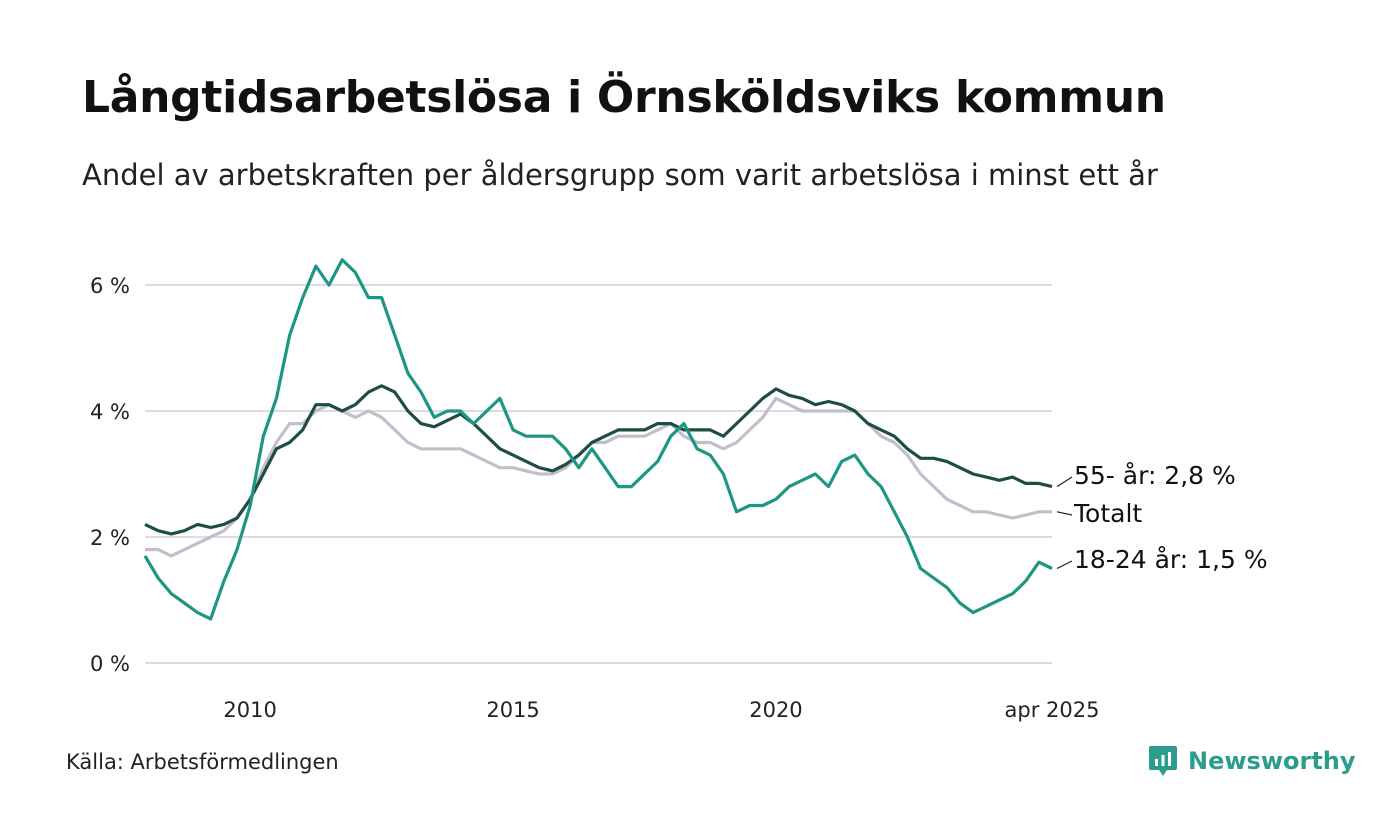 Image resolution: width=1400 pixels, height=840 pixels. Describe the element at coordinates (1171, 559) in the screenshot. I see `series-end-label: 18-24 år: 1,5 %` at that location.